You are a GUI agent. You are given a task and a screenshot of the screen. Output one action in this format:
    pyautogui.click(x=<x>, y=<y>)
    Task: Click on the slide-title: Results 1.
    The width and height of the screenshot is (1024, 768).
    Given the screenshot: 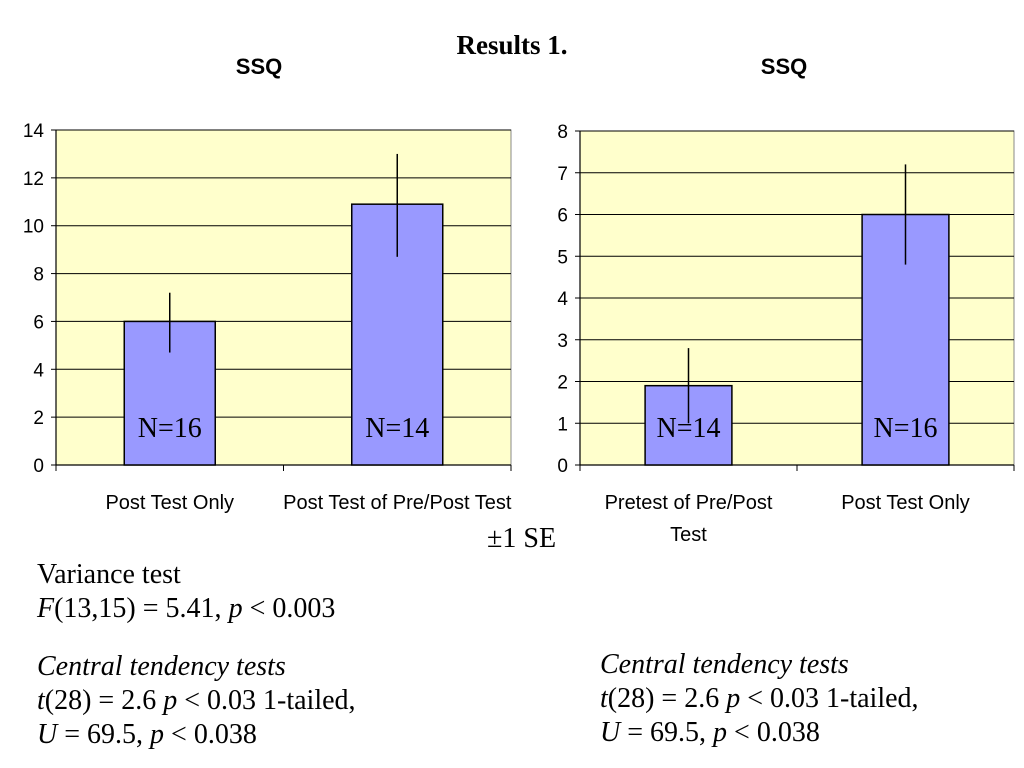 What is the action you would take?
    pyautogui.click(x=512, y=45)
    